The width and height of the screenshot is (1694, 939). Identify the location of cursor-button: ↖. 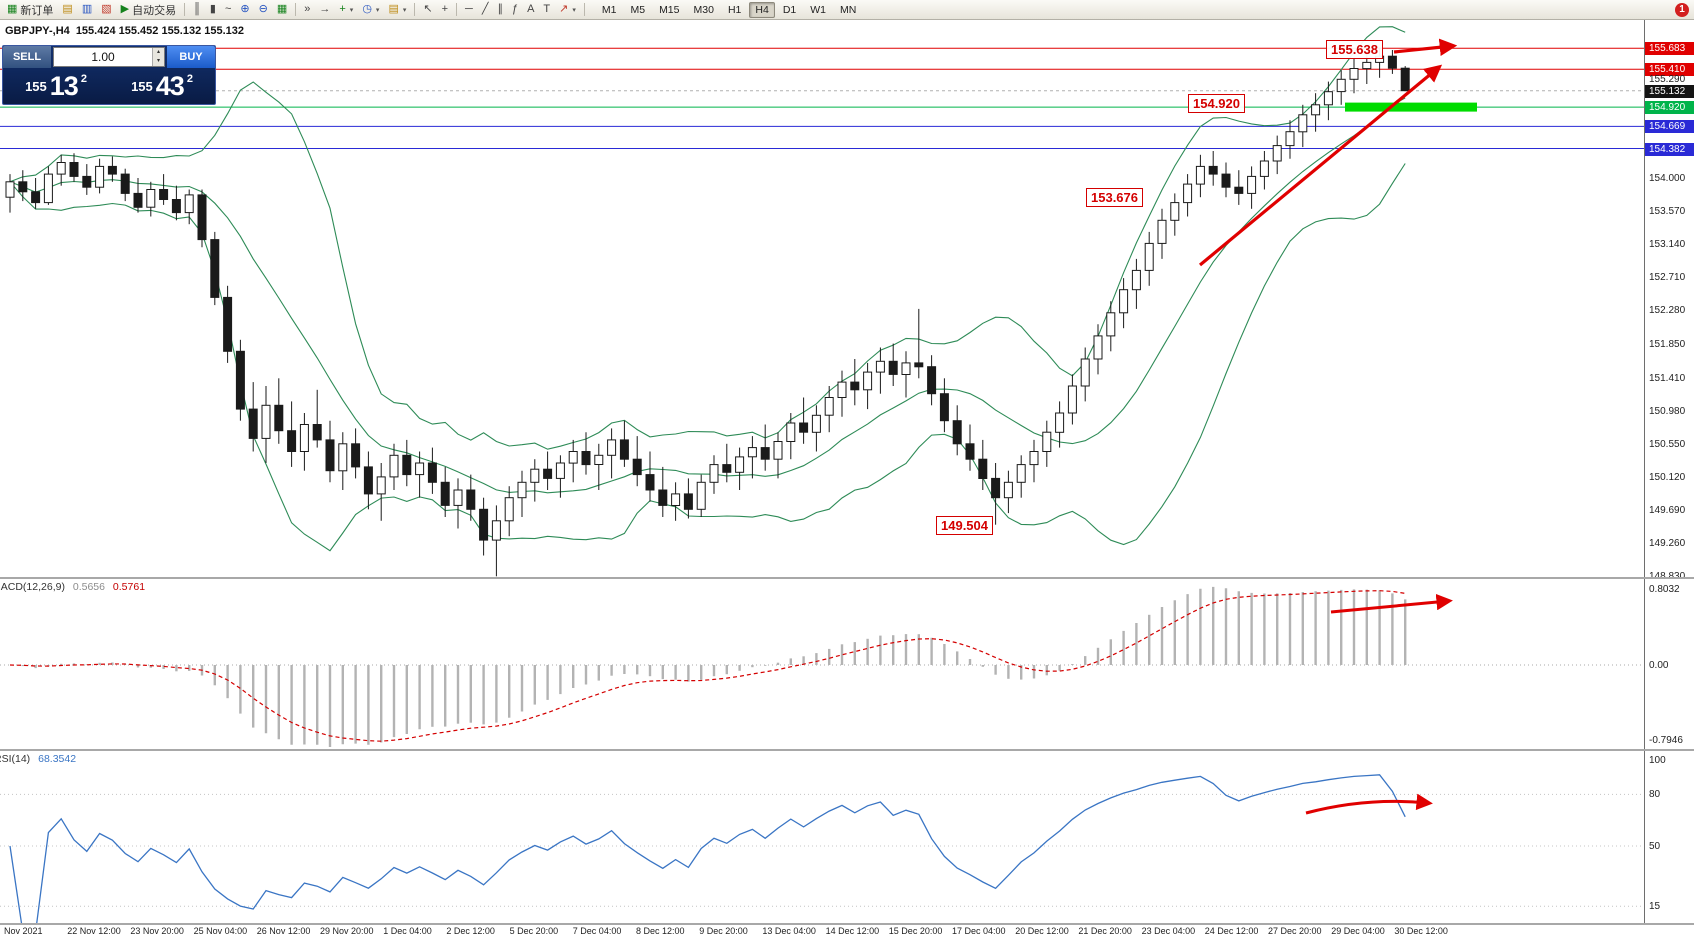
(427, 9).